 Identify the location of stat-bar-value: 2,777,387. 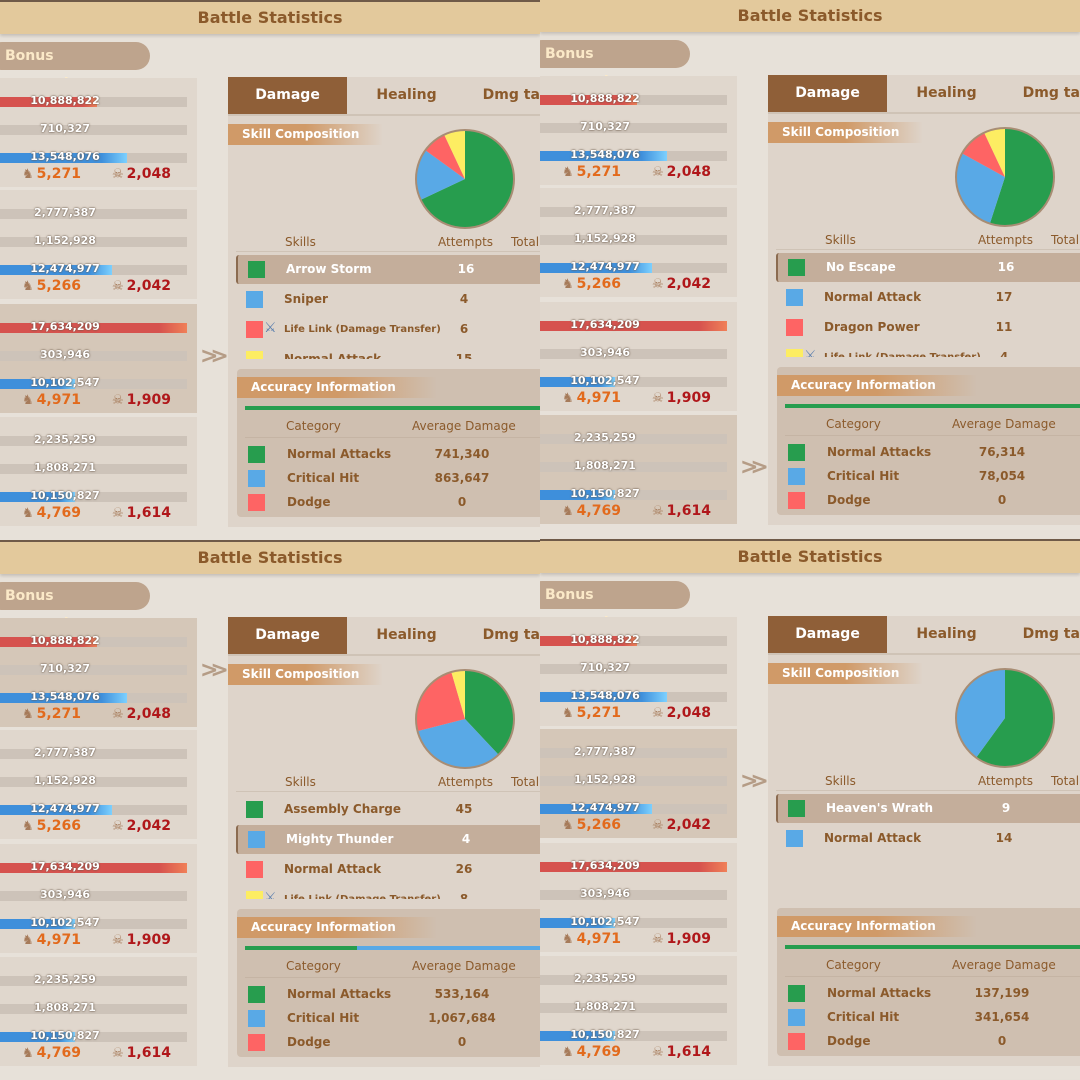
(65, 212).